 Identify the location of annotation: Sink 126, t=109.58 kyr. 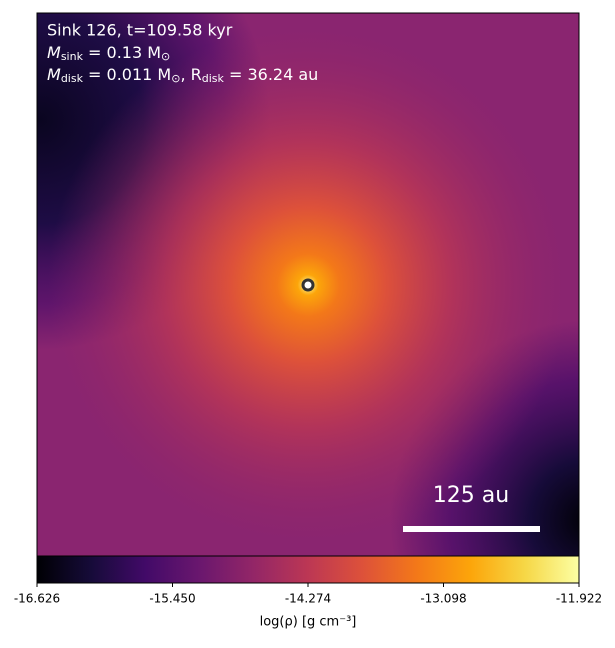
(140, 30).